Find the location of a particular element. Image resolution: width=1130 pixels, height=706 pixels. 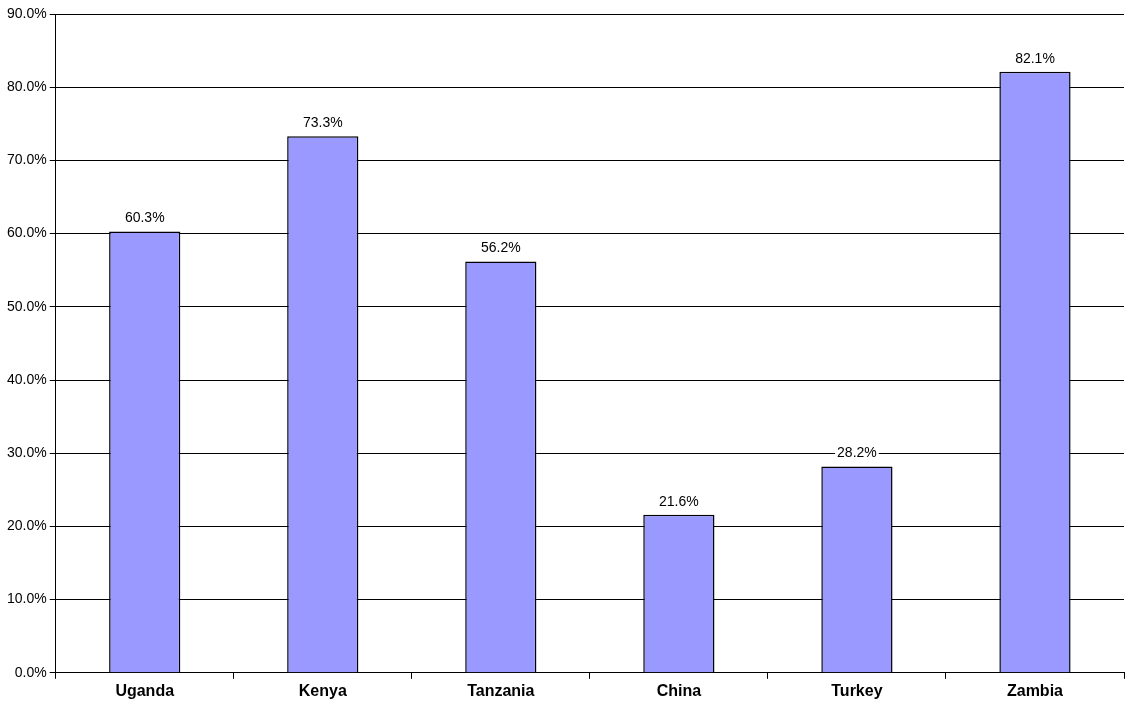

x-tick-label: China is located at coordinates (679, 690).